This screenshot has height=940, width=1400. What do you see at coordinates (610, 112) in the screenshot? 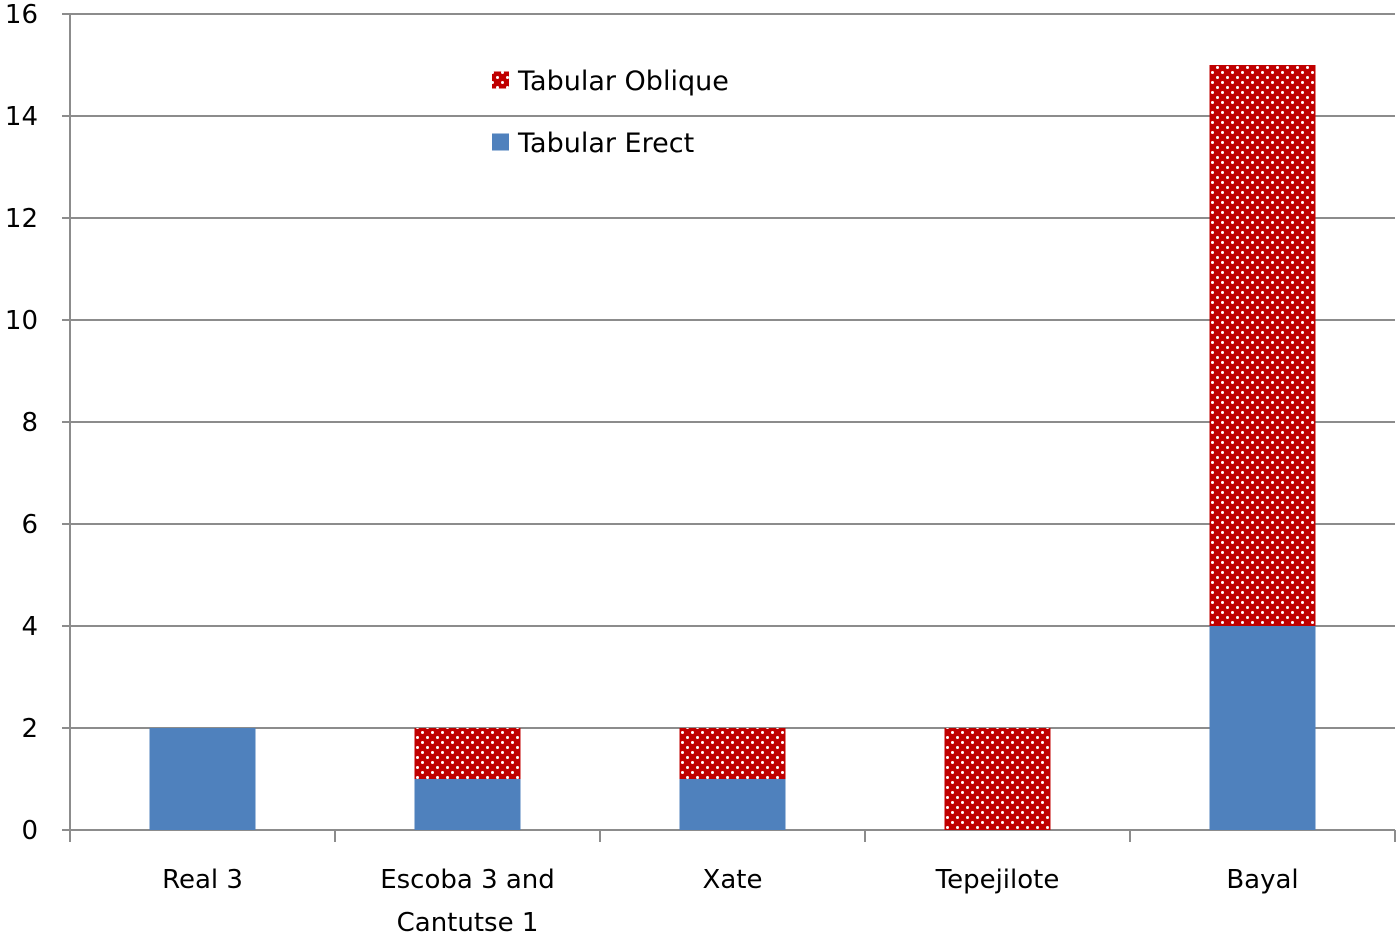
I see `legend: Tabular Oblique Tabular Erect` at bounding box center [610, 112].